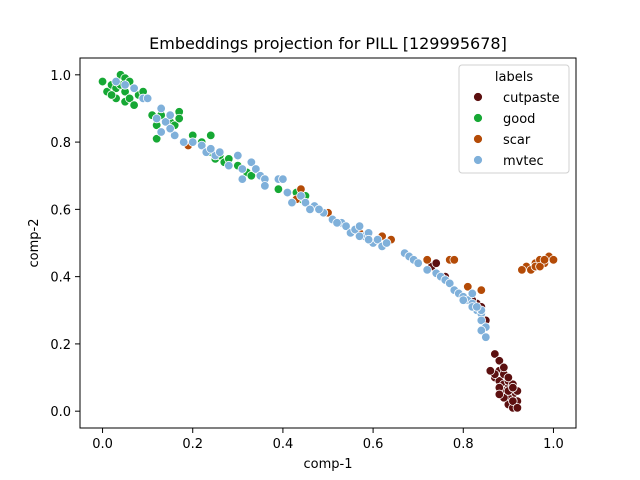 The width and height of the screenshot is (640, 480). Describe the element at coordinates (60, 143) in the screenshot. I see `y-tick-label: 0.8` at that location.